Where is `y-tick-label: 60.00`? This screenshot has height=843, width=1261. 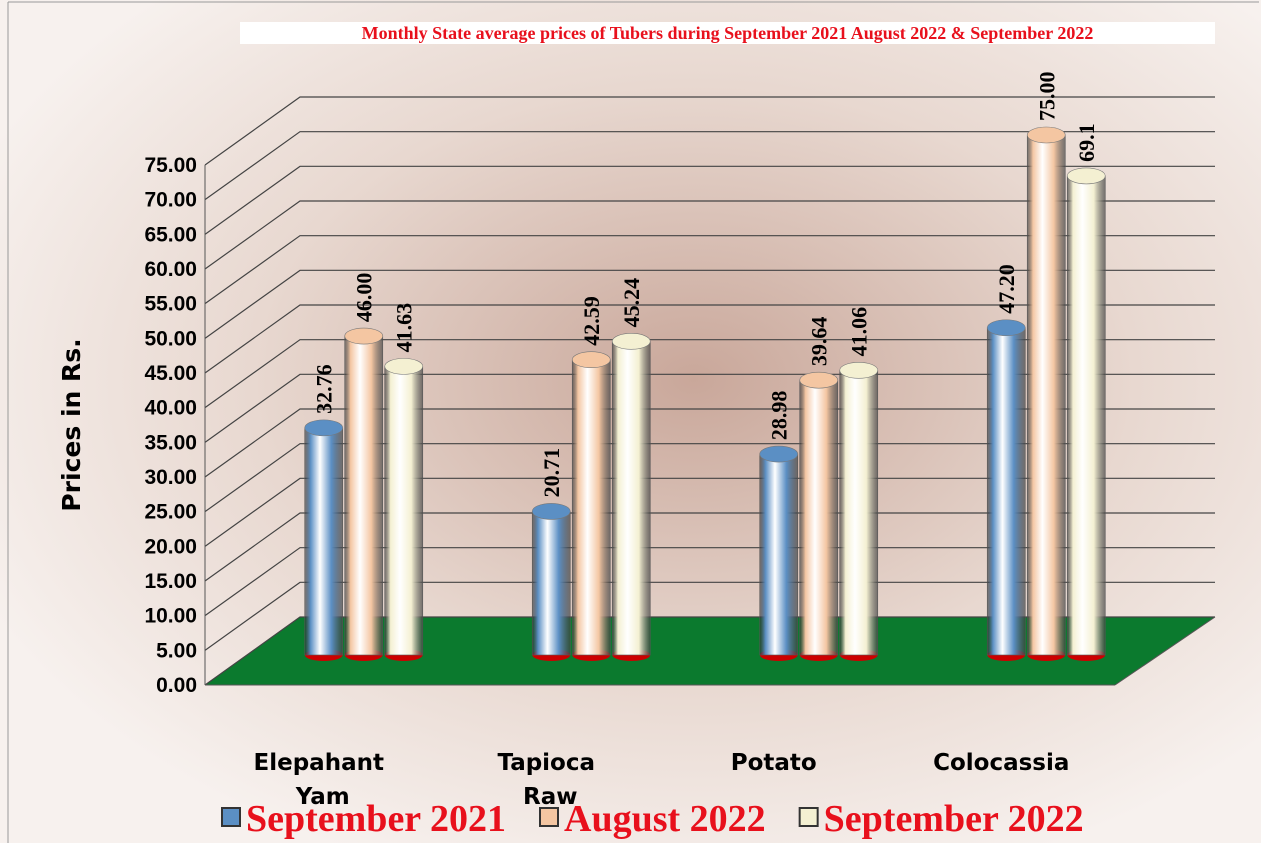
y-tick-label: 60.00 is located at coordinates (170, 269).